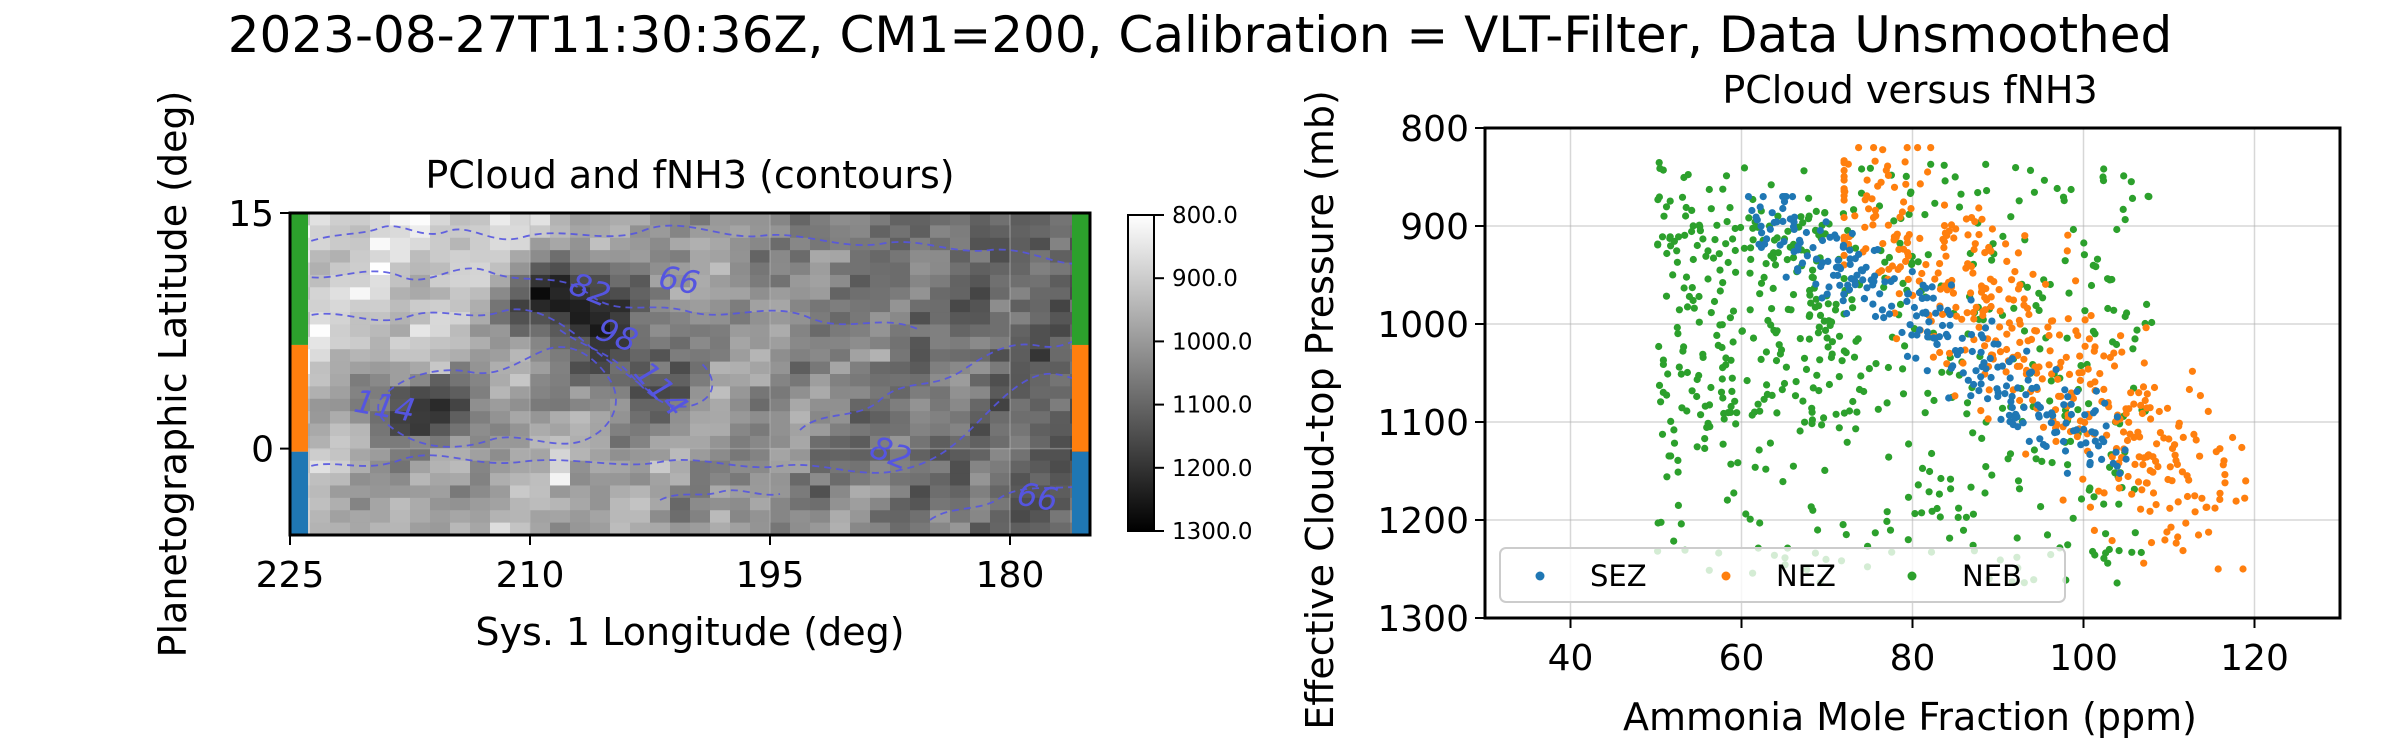 Image resolution: width=2400 pixels, height=750 pixels. I want to click on legend-box, so click(1782, 575).